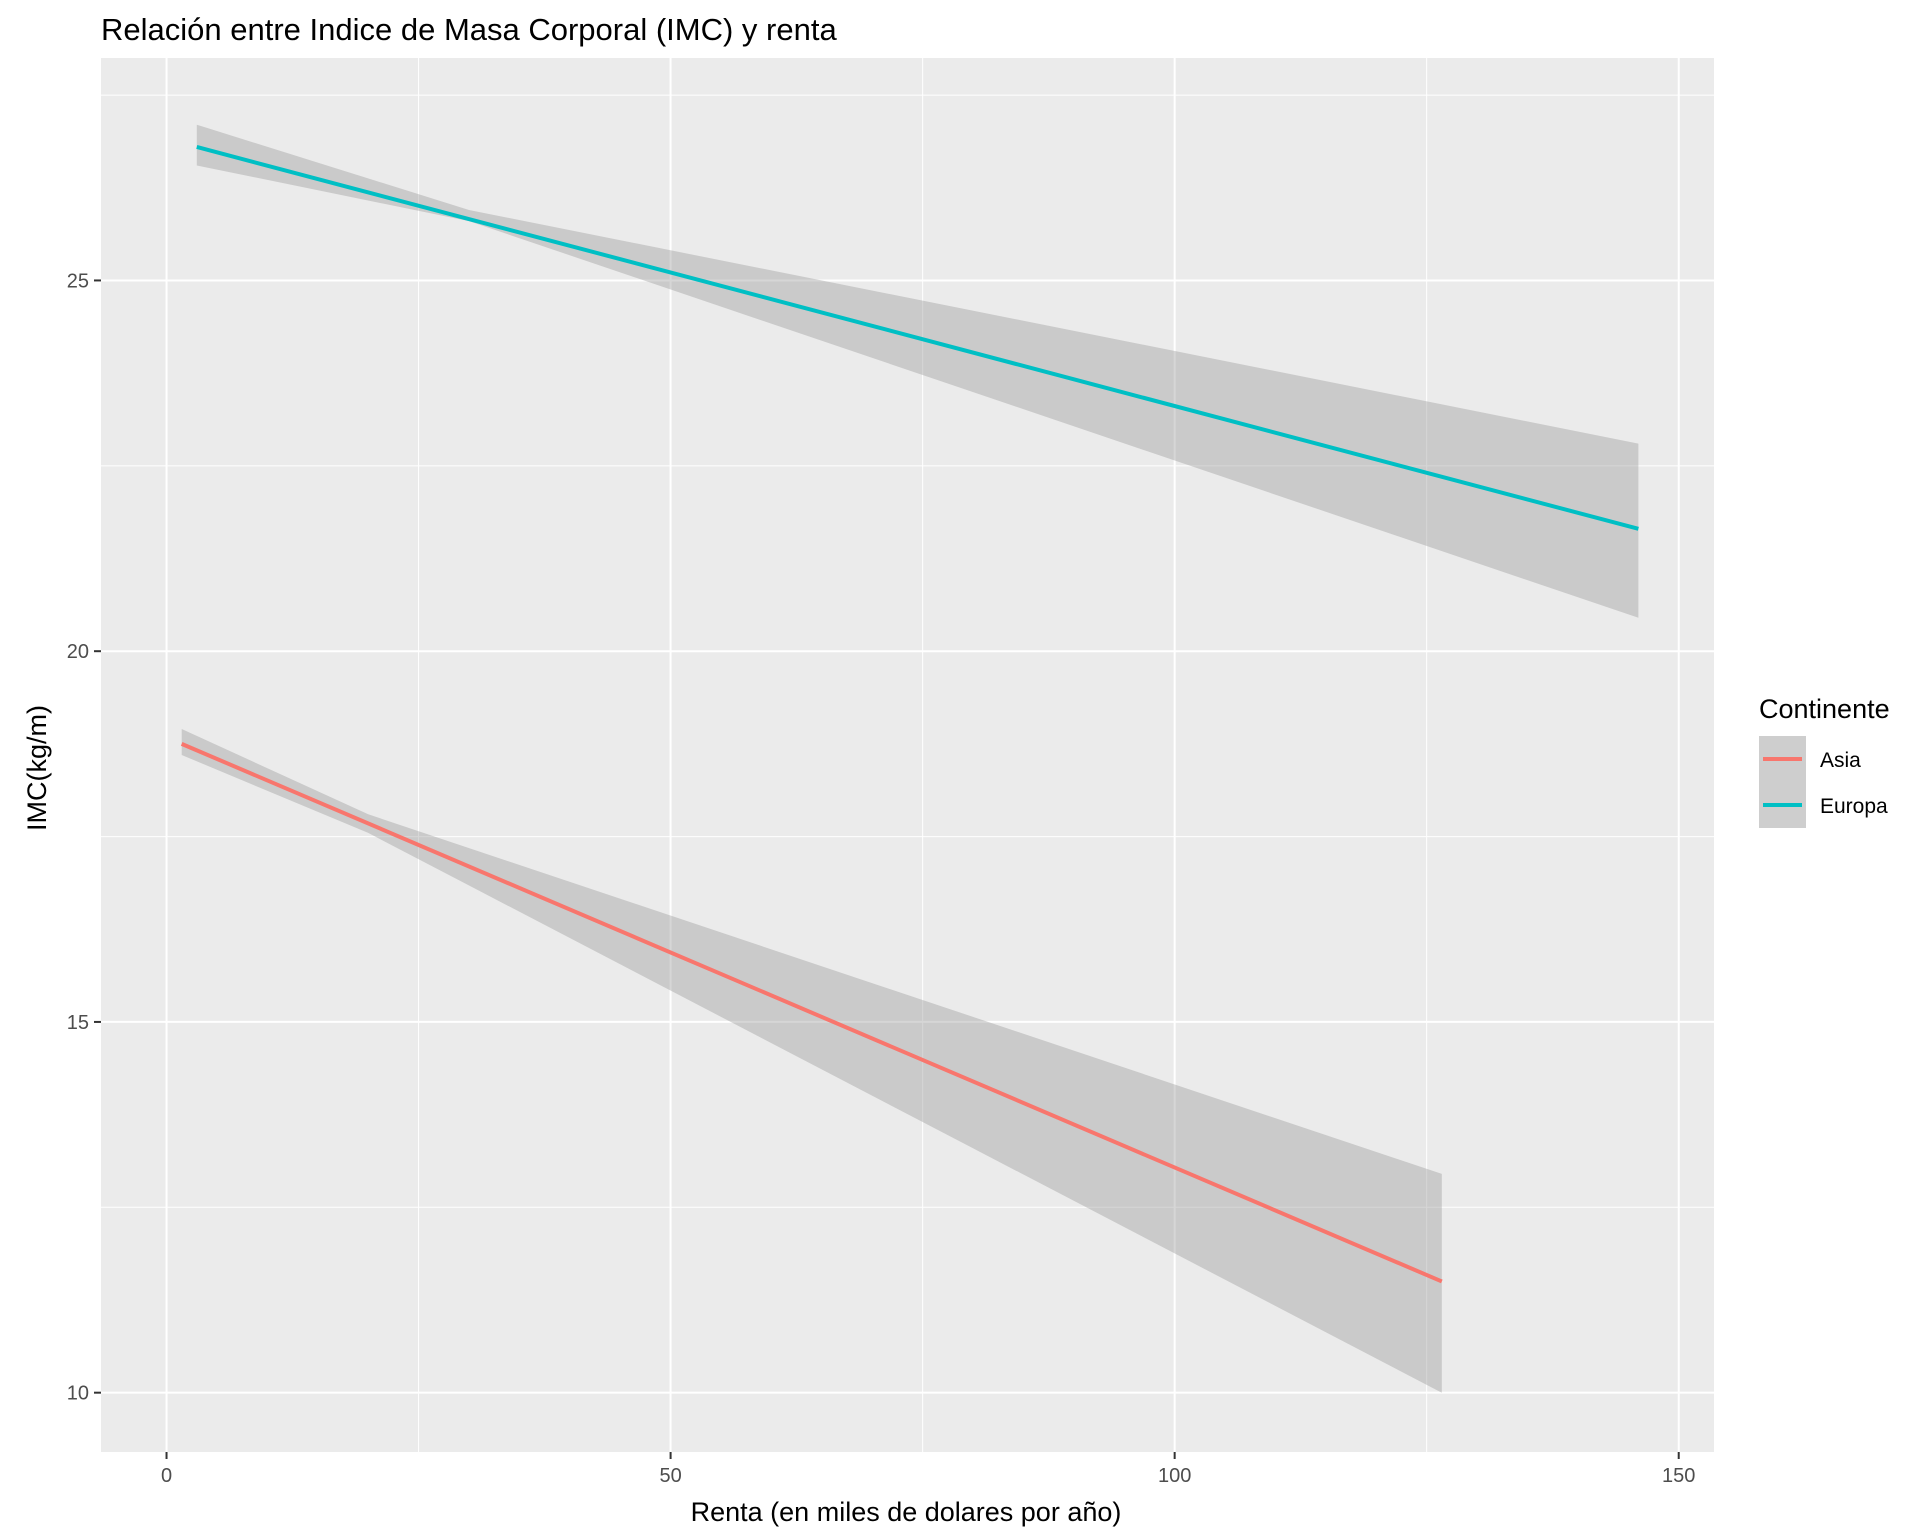 This screenshot has height=1536, width=1920. I want to click on legend: Continente Asia Europa, so click(1824, 761).